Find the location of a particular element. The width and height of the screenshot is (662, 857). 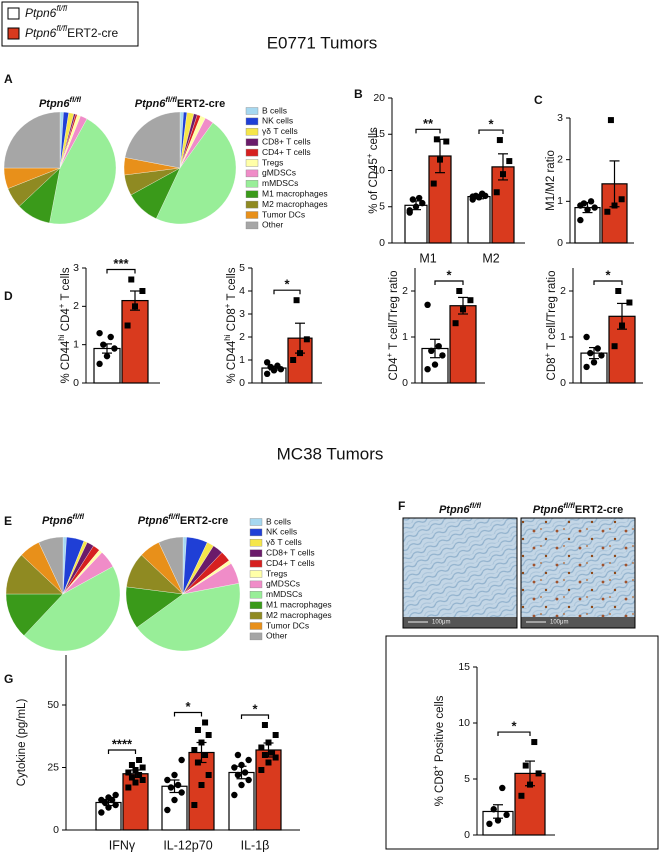

image-title-part: fl/fl is located at coordinates (569, 505).